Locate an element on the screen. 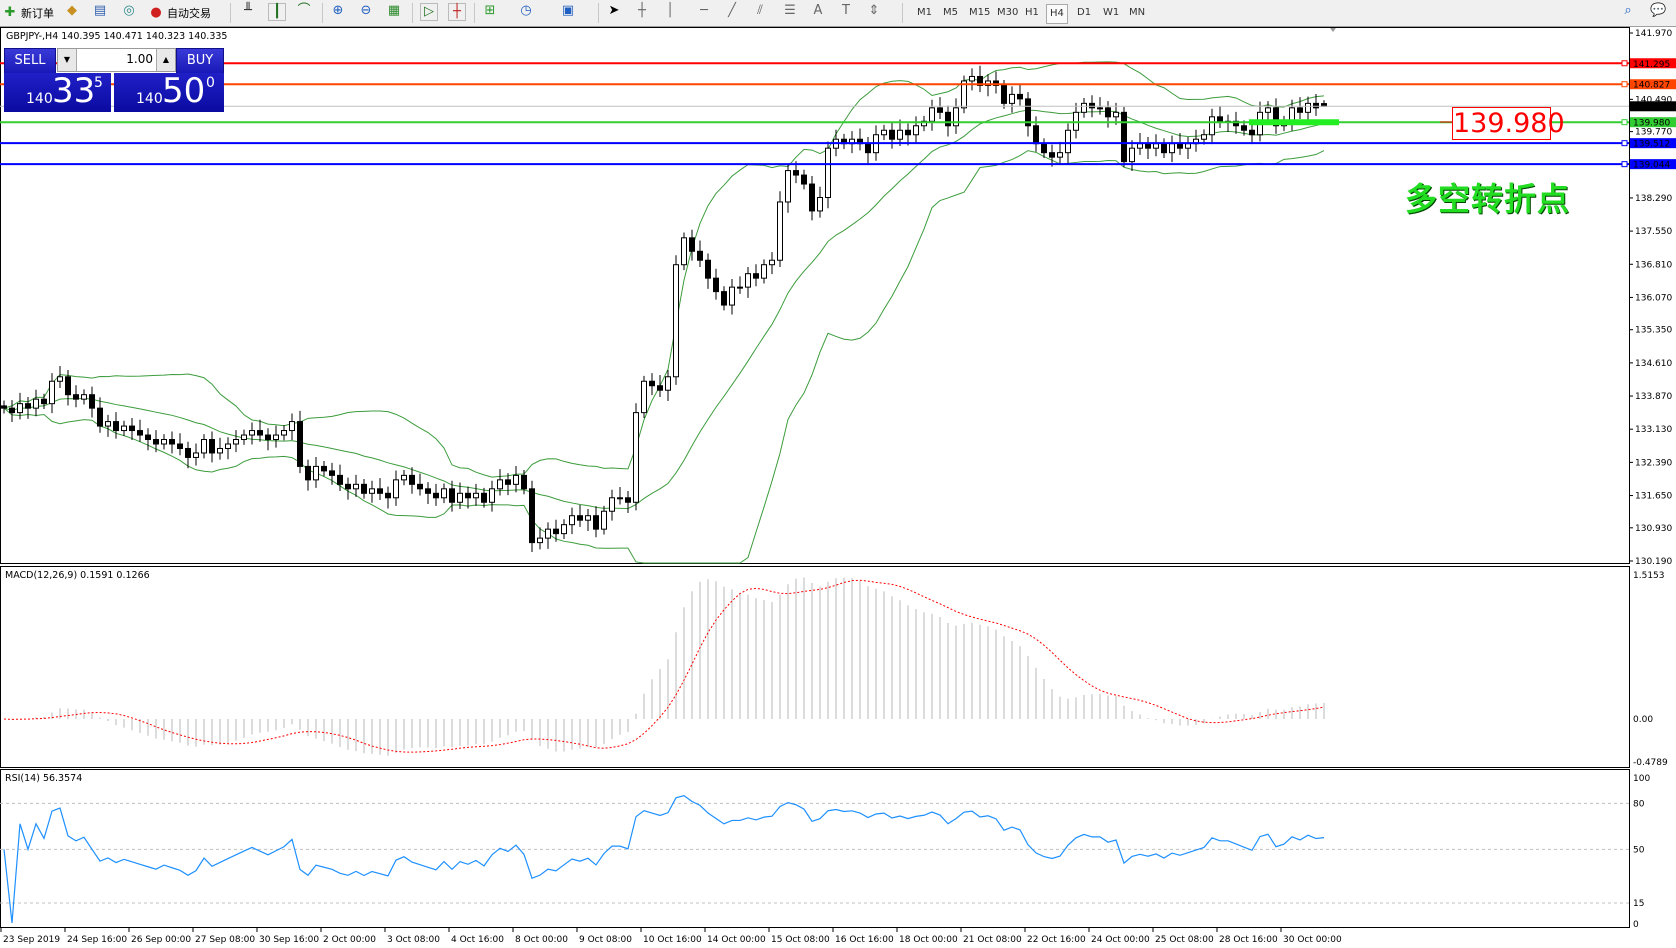 The height and width of the screenshot is (948, 1676). timeframe-h1: H1 is located at coordinates (1032, 12).